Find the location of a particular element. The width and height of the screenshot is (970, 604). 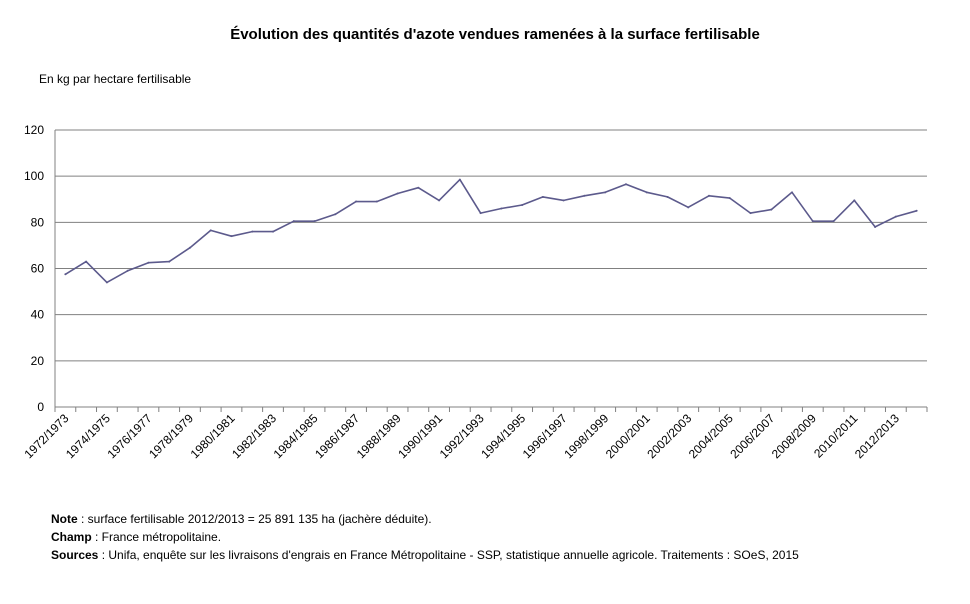

x-tick-label: 2008/2009 is located at coordinates (794, 436).